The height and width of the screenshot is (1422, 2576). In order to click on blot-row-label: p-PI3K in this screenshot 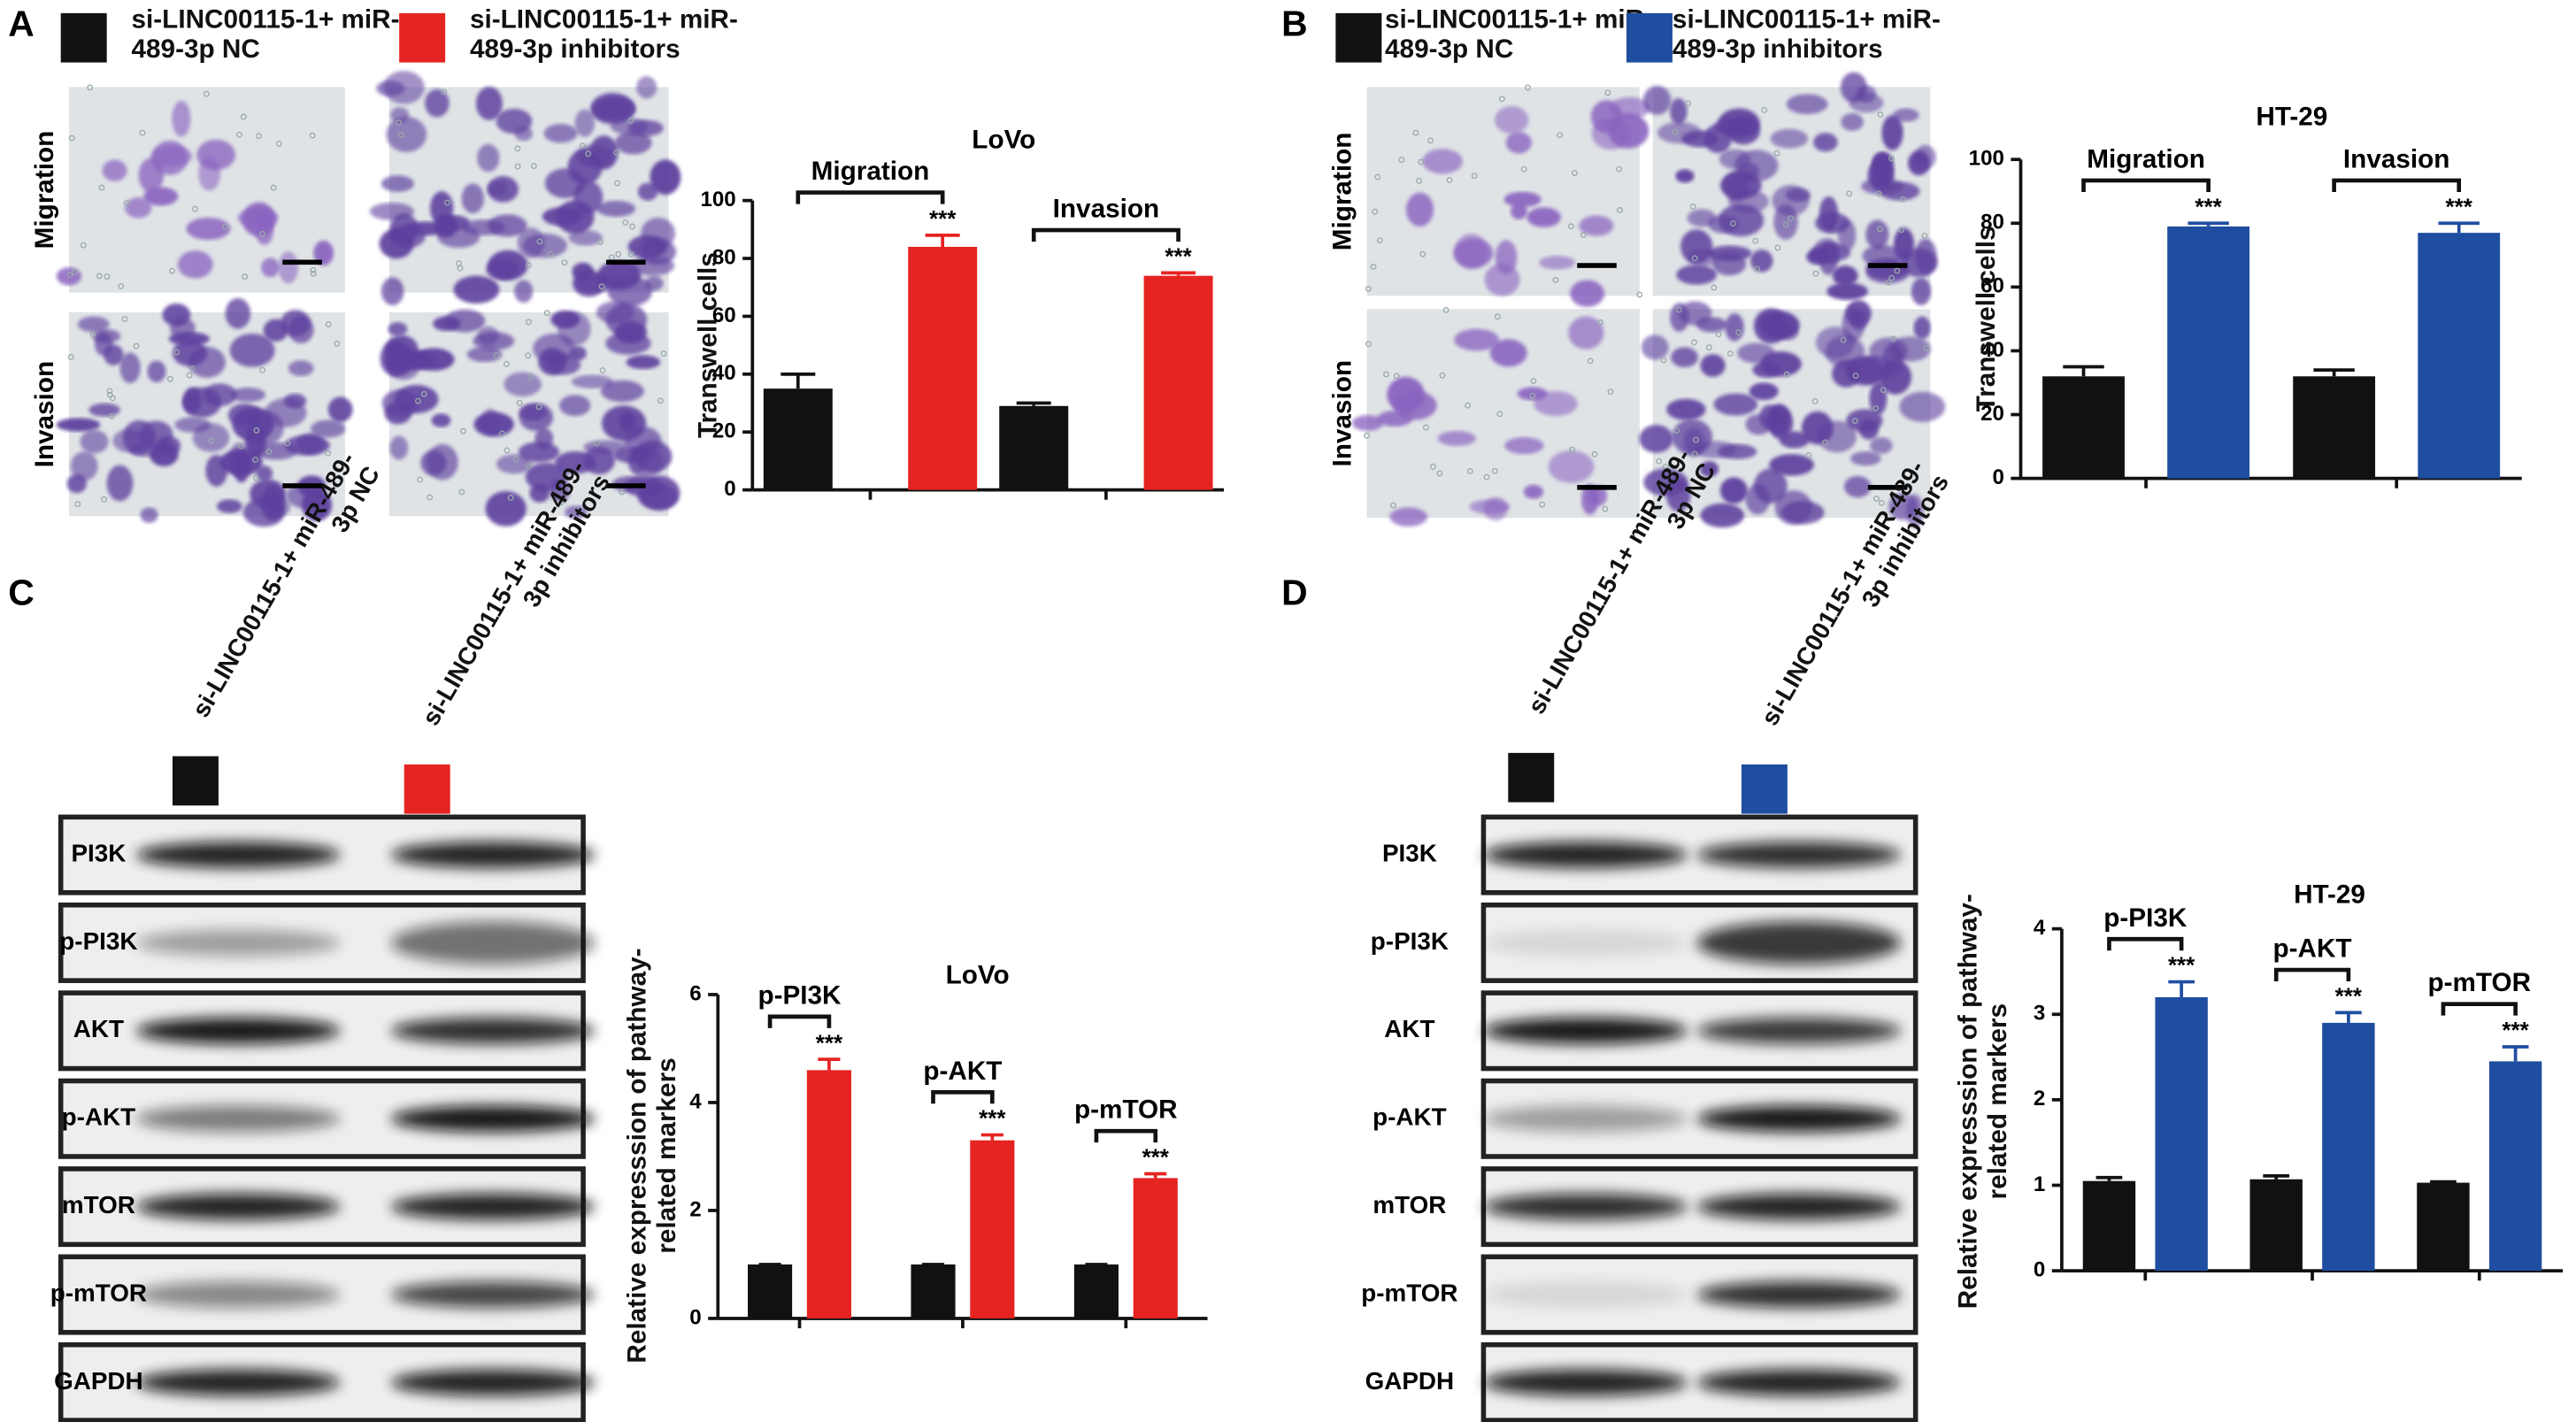, I will do `click(1410, 941)`.